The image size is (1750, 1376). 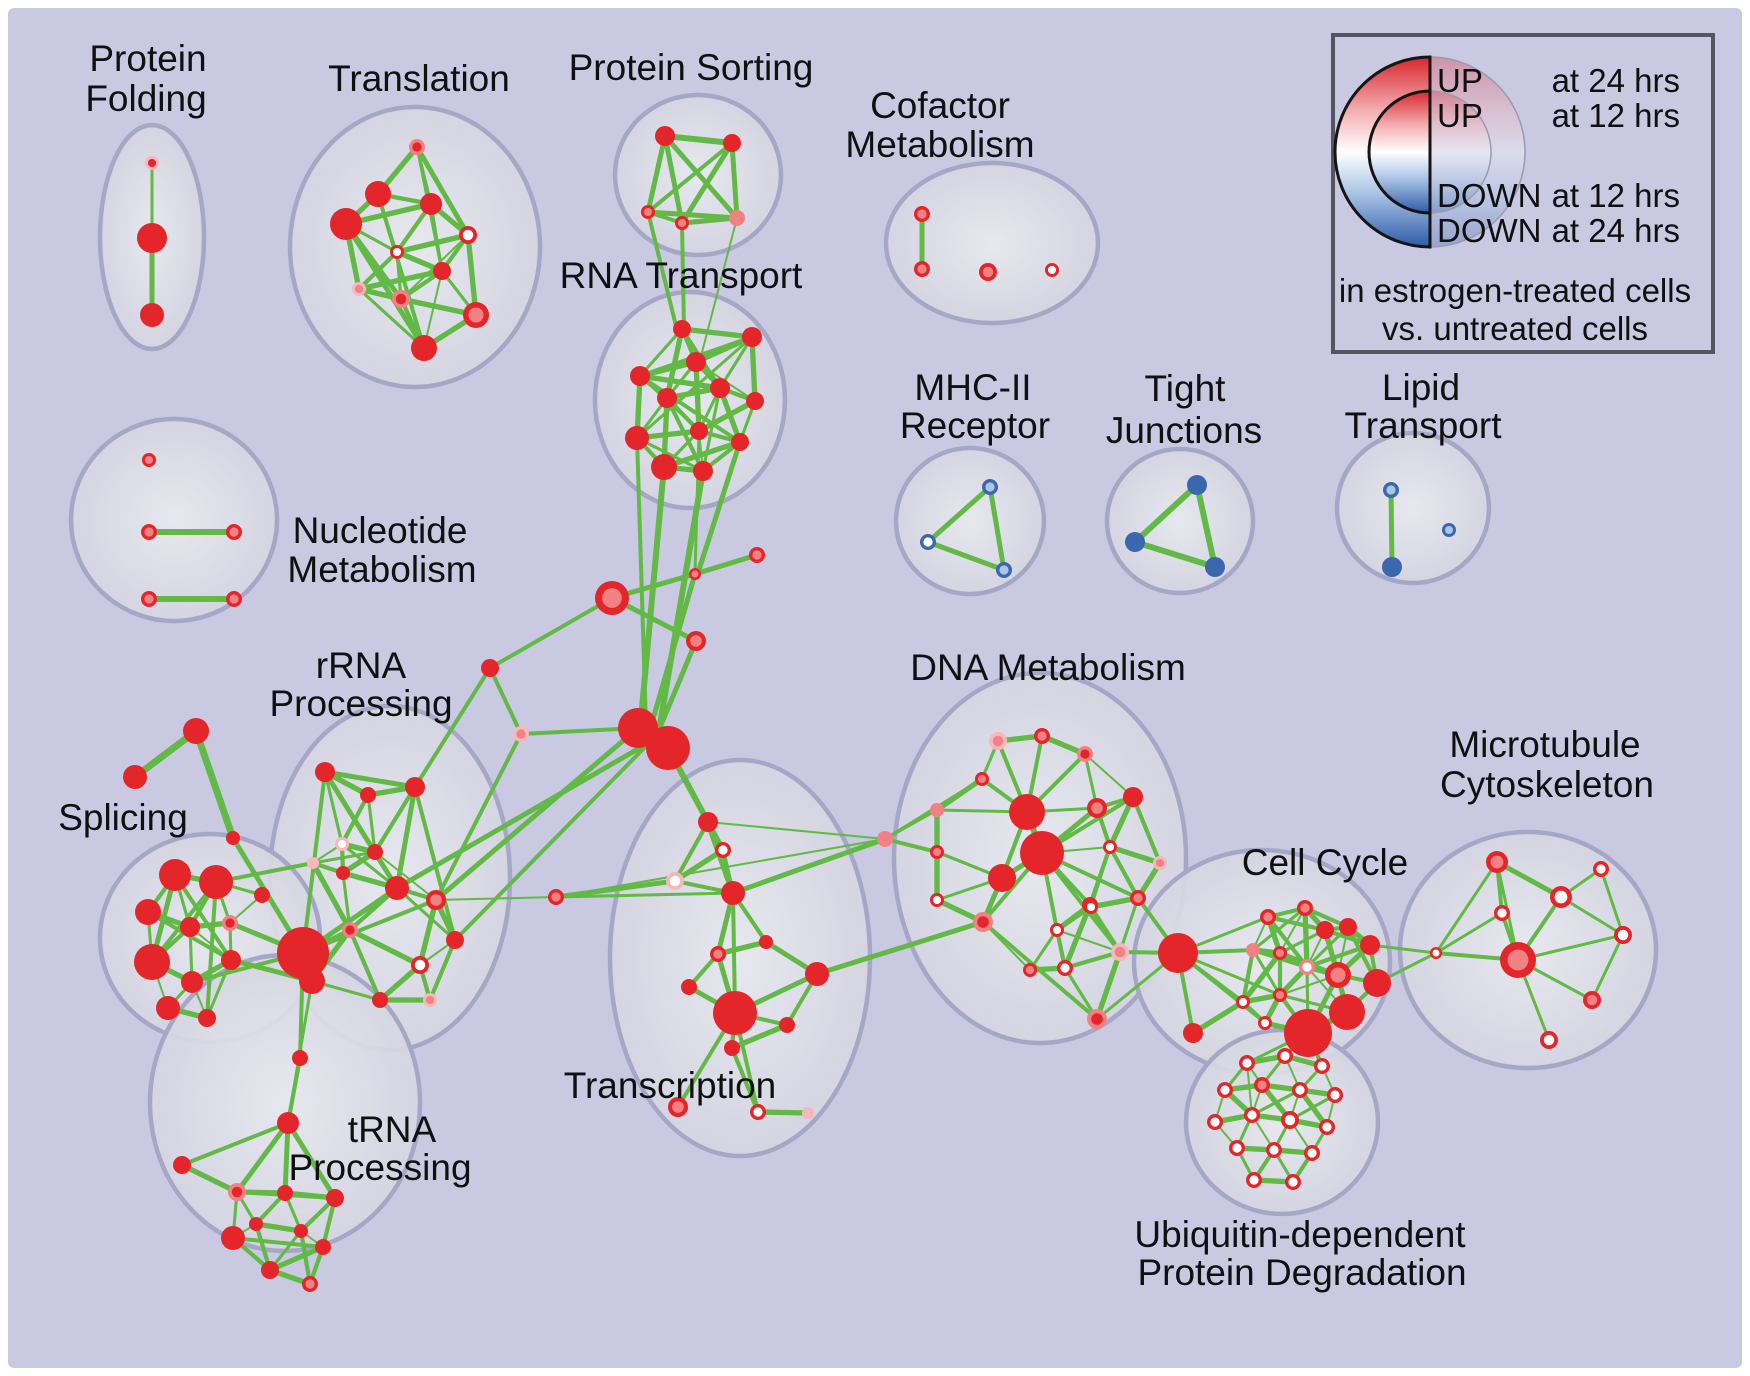 What do you see at coordinates (1135, 542) in the screenshot?
I see `tight-junctions-node` at bounding box center [1135, 542].